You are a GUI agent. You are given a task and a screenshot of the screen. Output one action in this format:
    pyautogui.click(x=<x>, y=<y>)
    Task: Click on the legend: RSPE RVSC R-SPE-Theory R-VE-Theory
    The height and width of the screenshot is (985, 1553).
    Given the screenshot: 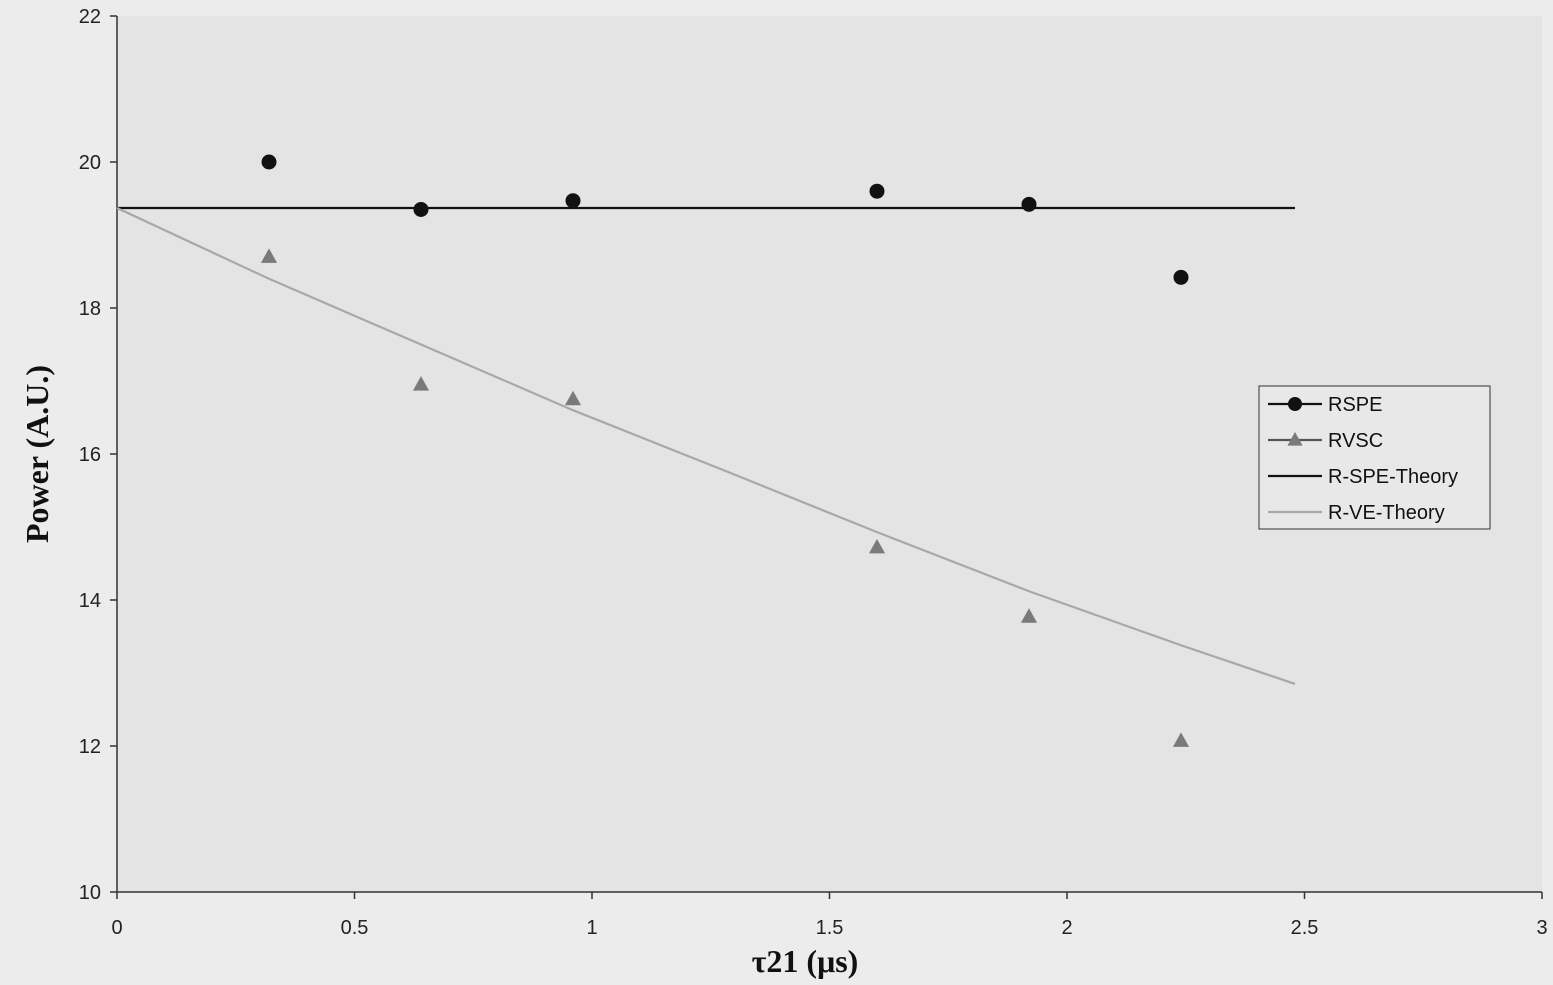 What is the action you would take?
    pyautogui.click(x=1374, y=457)
    